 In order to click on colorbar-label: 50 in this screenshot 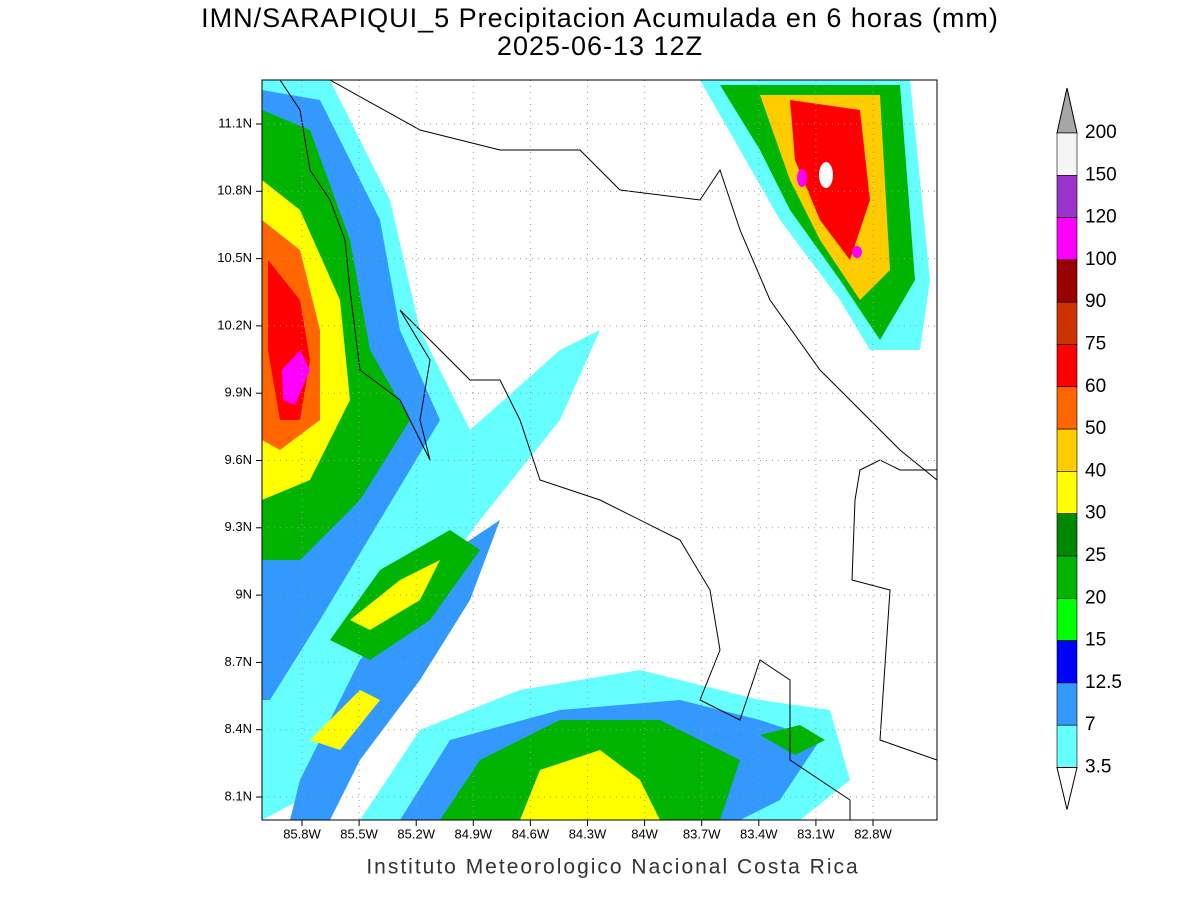, I will do `click(1095, 428)`.